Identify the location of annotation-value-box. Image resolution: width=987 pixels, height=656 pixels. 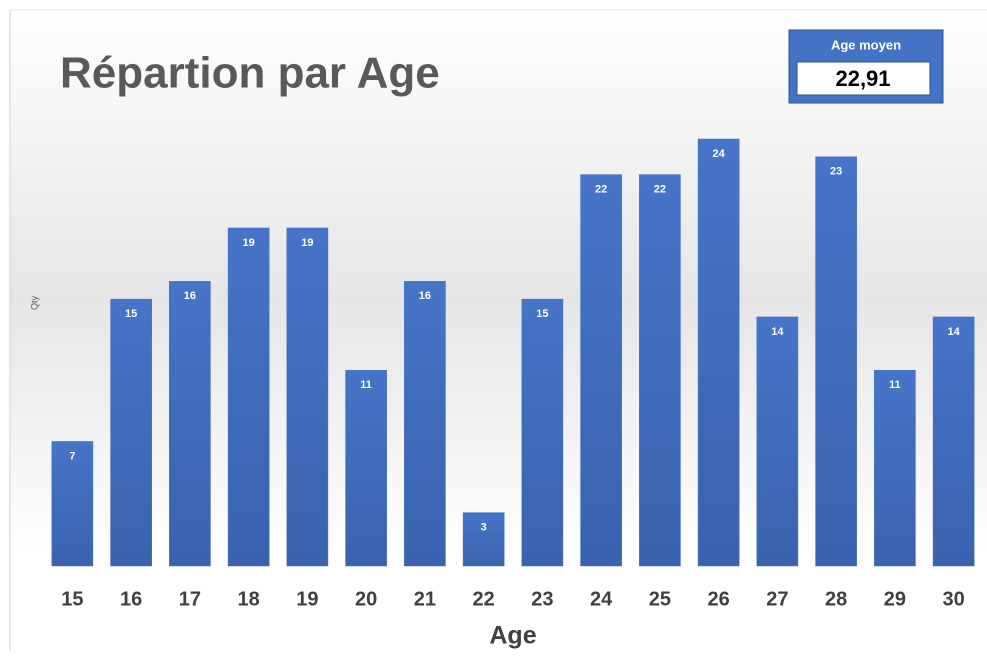
(863, 78).